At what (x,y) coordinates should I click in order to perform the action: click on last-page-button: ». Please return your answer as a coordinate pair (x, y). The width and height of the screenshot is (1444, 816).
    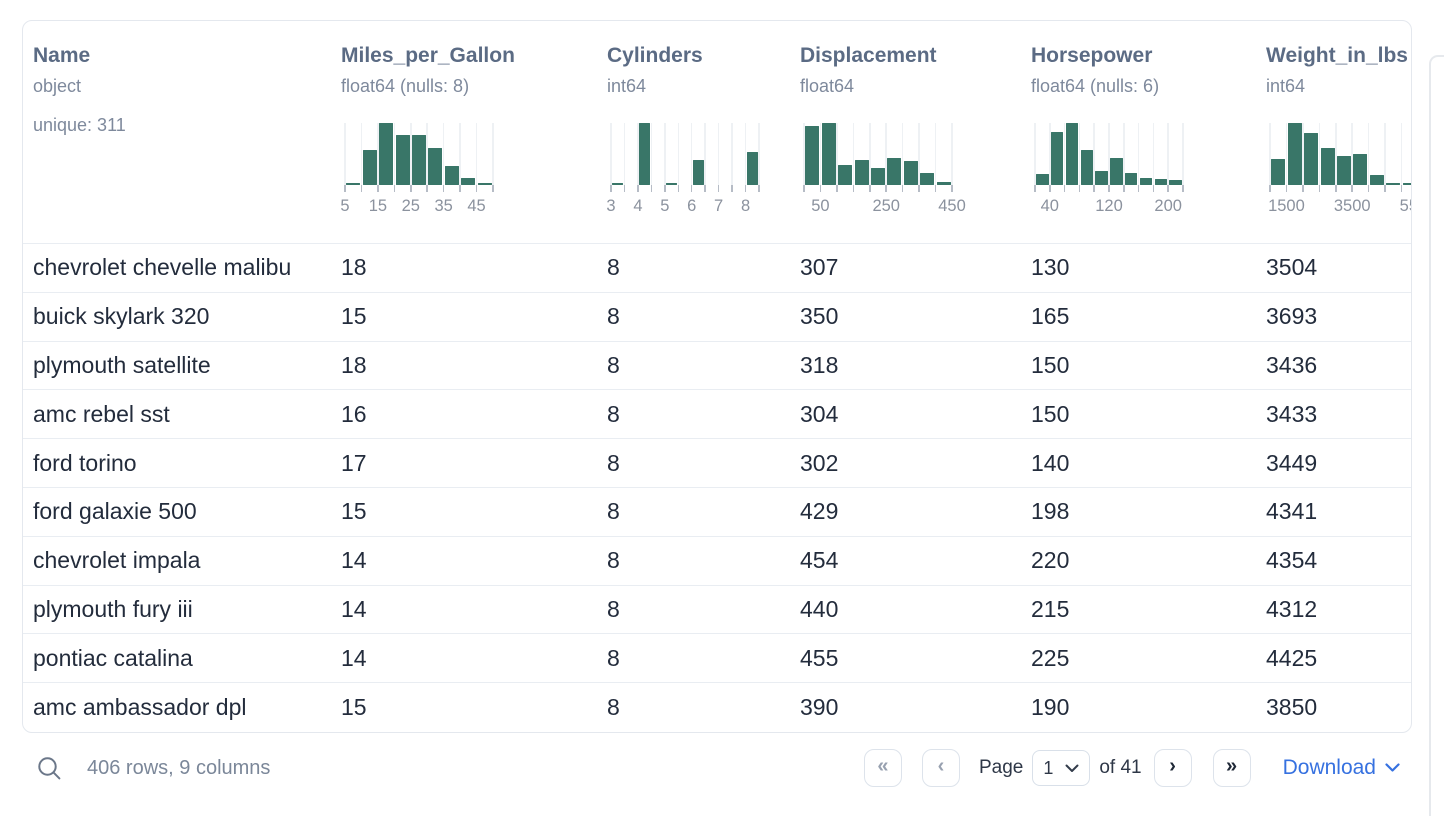
    Looking at the image, I should click on (1231, 768).